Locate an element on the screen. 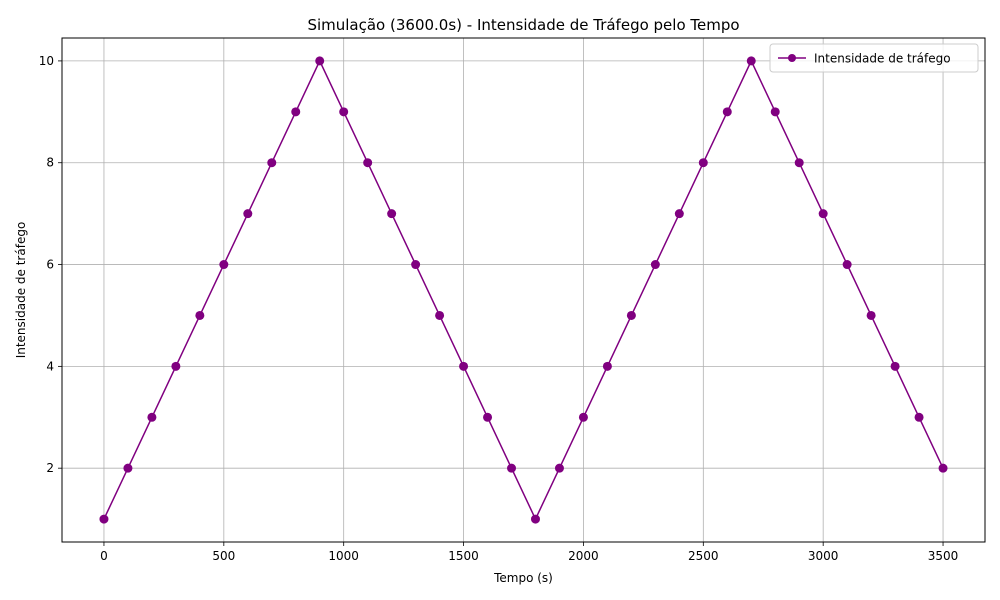 This screenshot has width=1000, height=600. x-tick-label: 3500 is located at coordinates (943, 556).